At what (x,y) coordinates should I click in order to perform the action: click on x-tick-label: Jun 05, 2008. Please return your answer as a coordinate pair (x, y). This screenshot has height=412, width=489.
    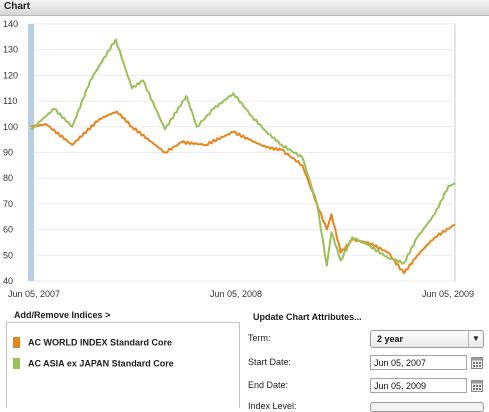
    Looking at the image, I should click on (236, 294).